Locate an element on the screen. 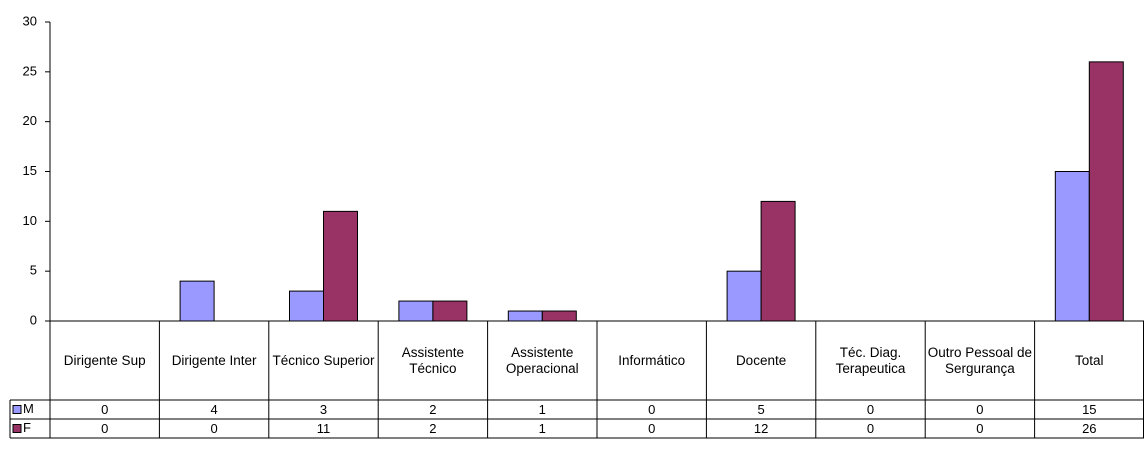 Image resolution: width=1144 pixels, height=462 pixels. y-tick-label: 5 is located at coordinates (33, 270).